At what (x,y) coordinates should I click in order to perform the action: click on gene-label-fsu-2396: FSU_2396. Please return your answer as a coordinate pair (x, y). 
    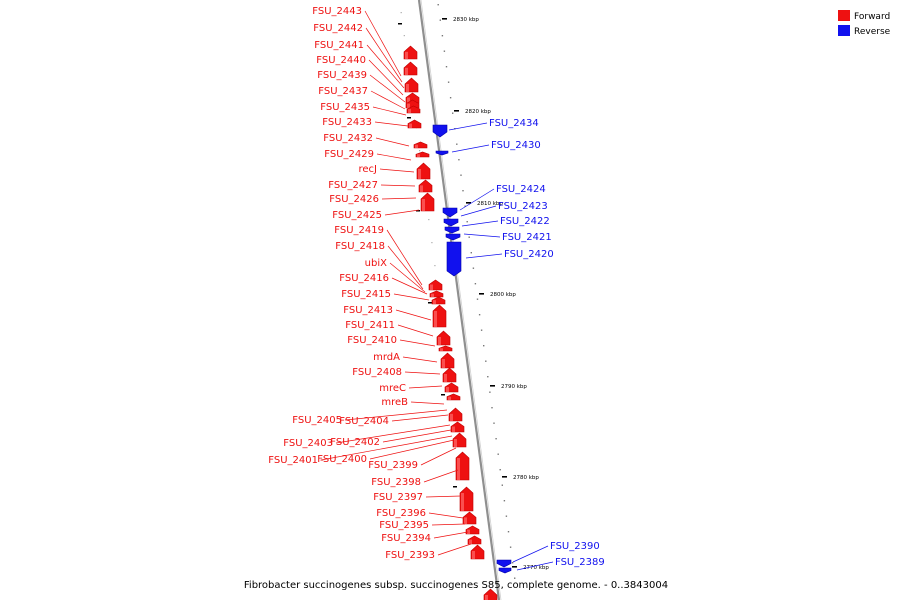
    Looking at the image, I should click on (401, 513).